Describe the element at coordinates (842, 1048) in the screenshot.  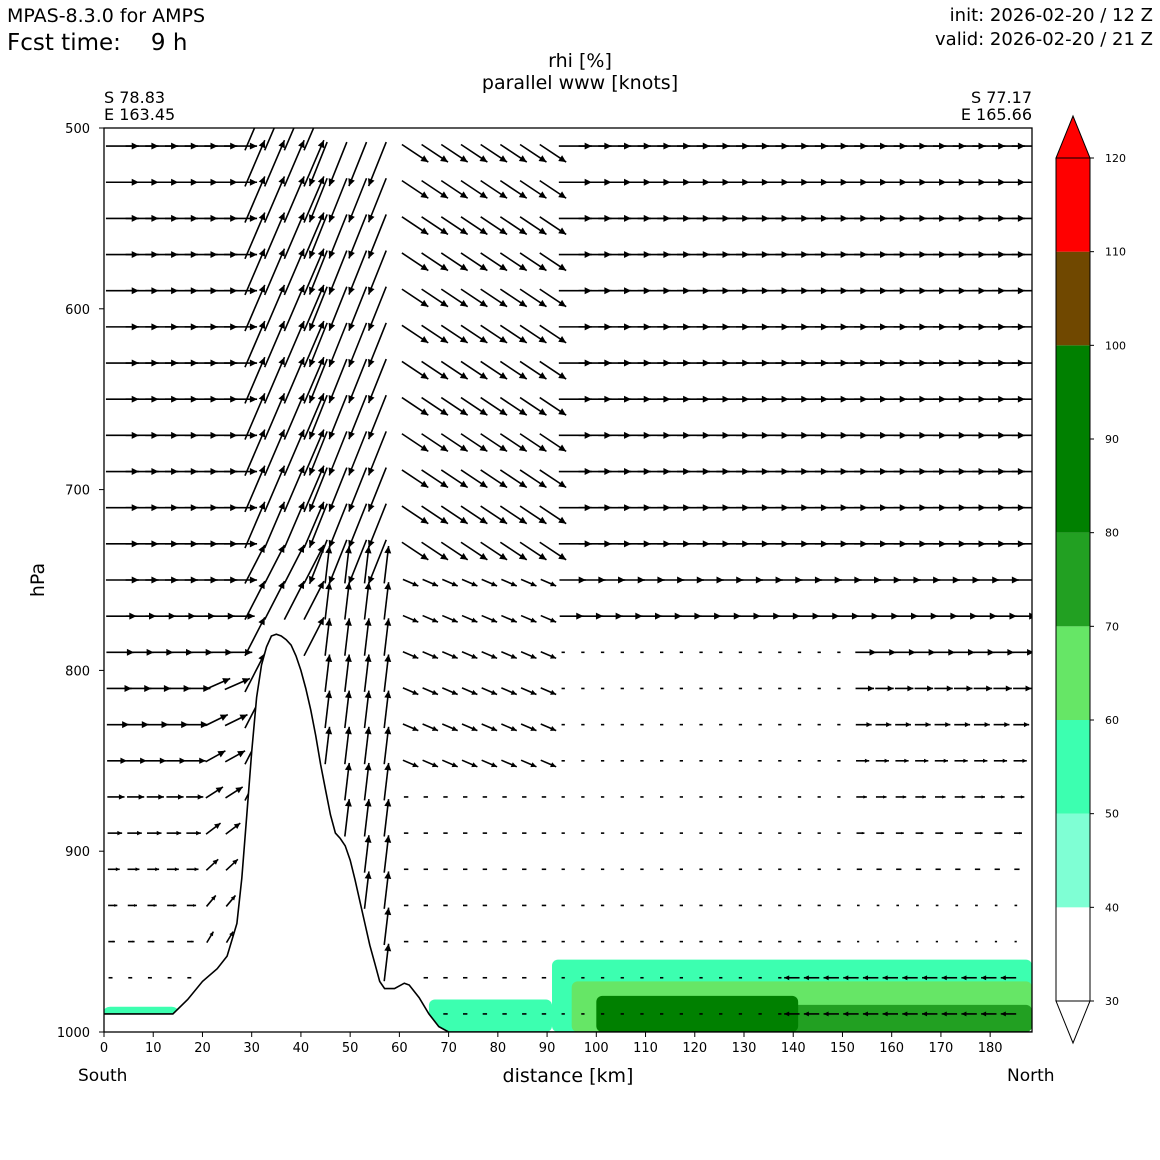
I see `x-tick-label: 150` at that location.